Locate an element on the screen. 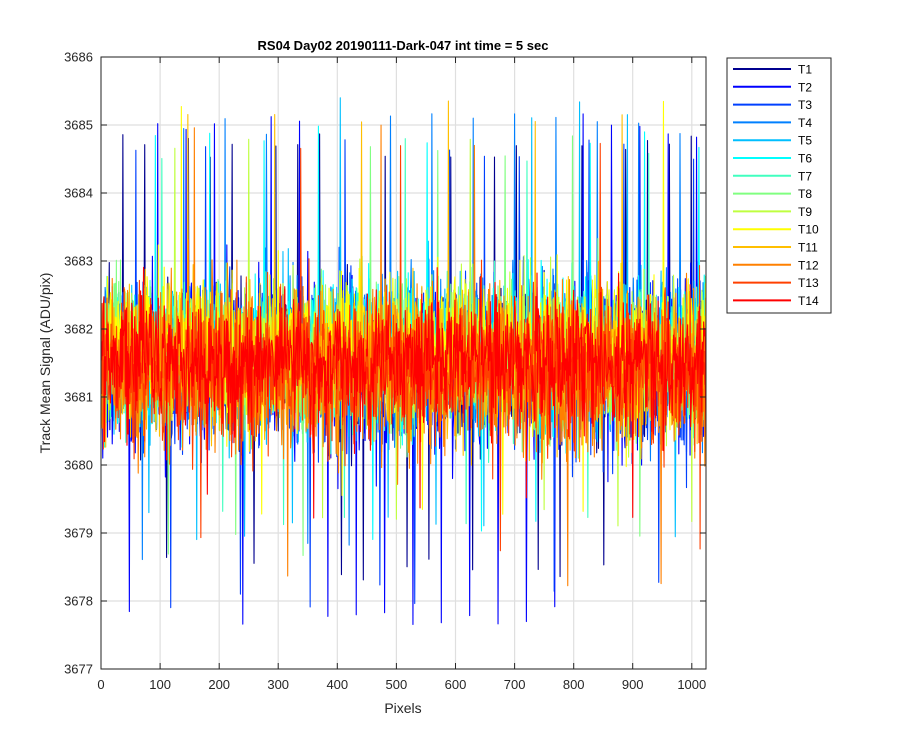  legend-box is located at coordinates (779, 185).